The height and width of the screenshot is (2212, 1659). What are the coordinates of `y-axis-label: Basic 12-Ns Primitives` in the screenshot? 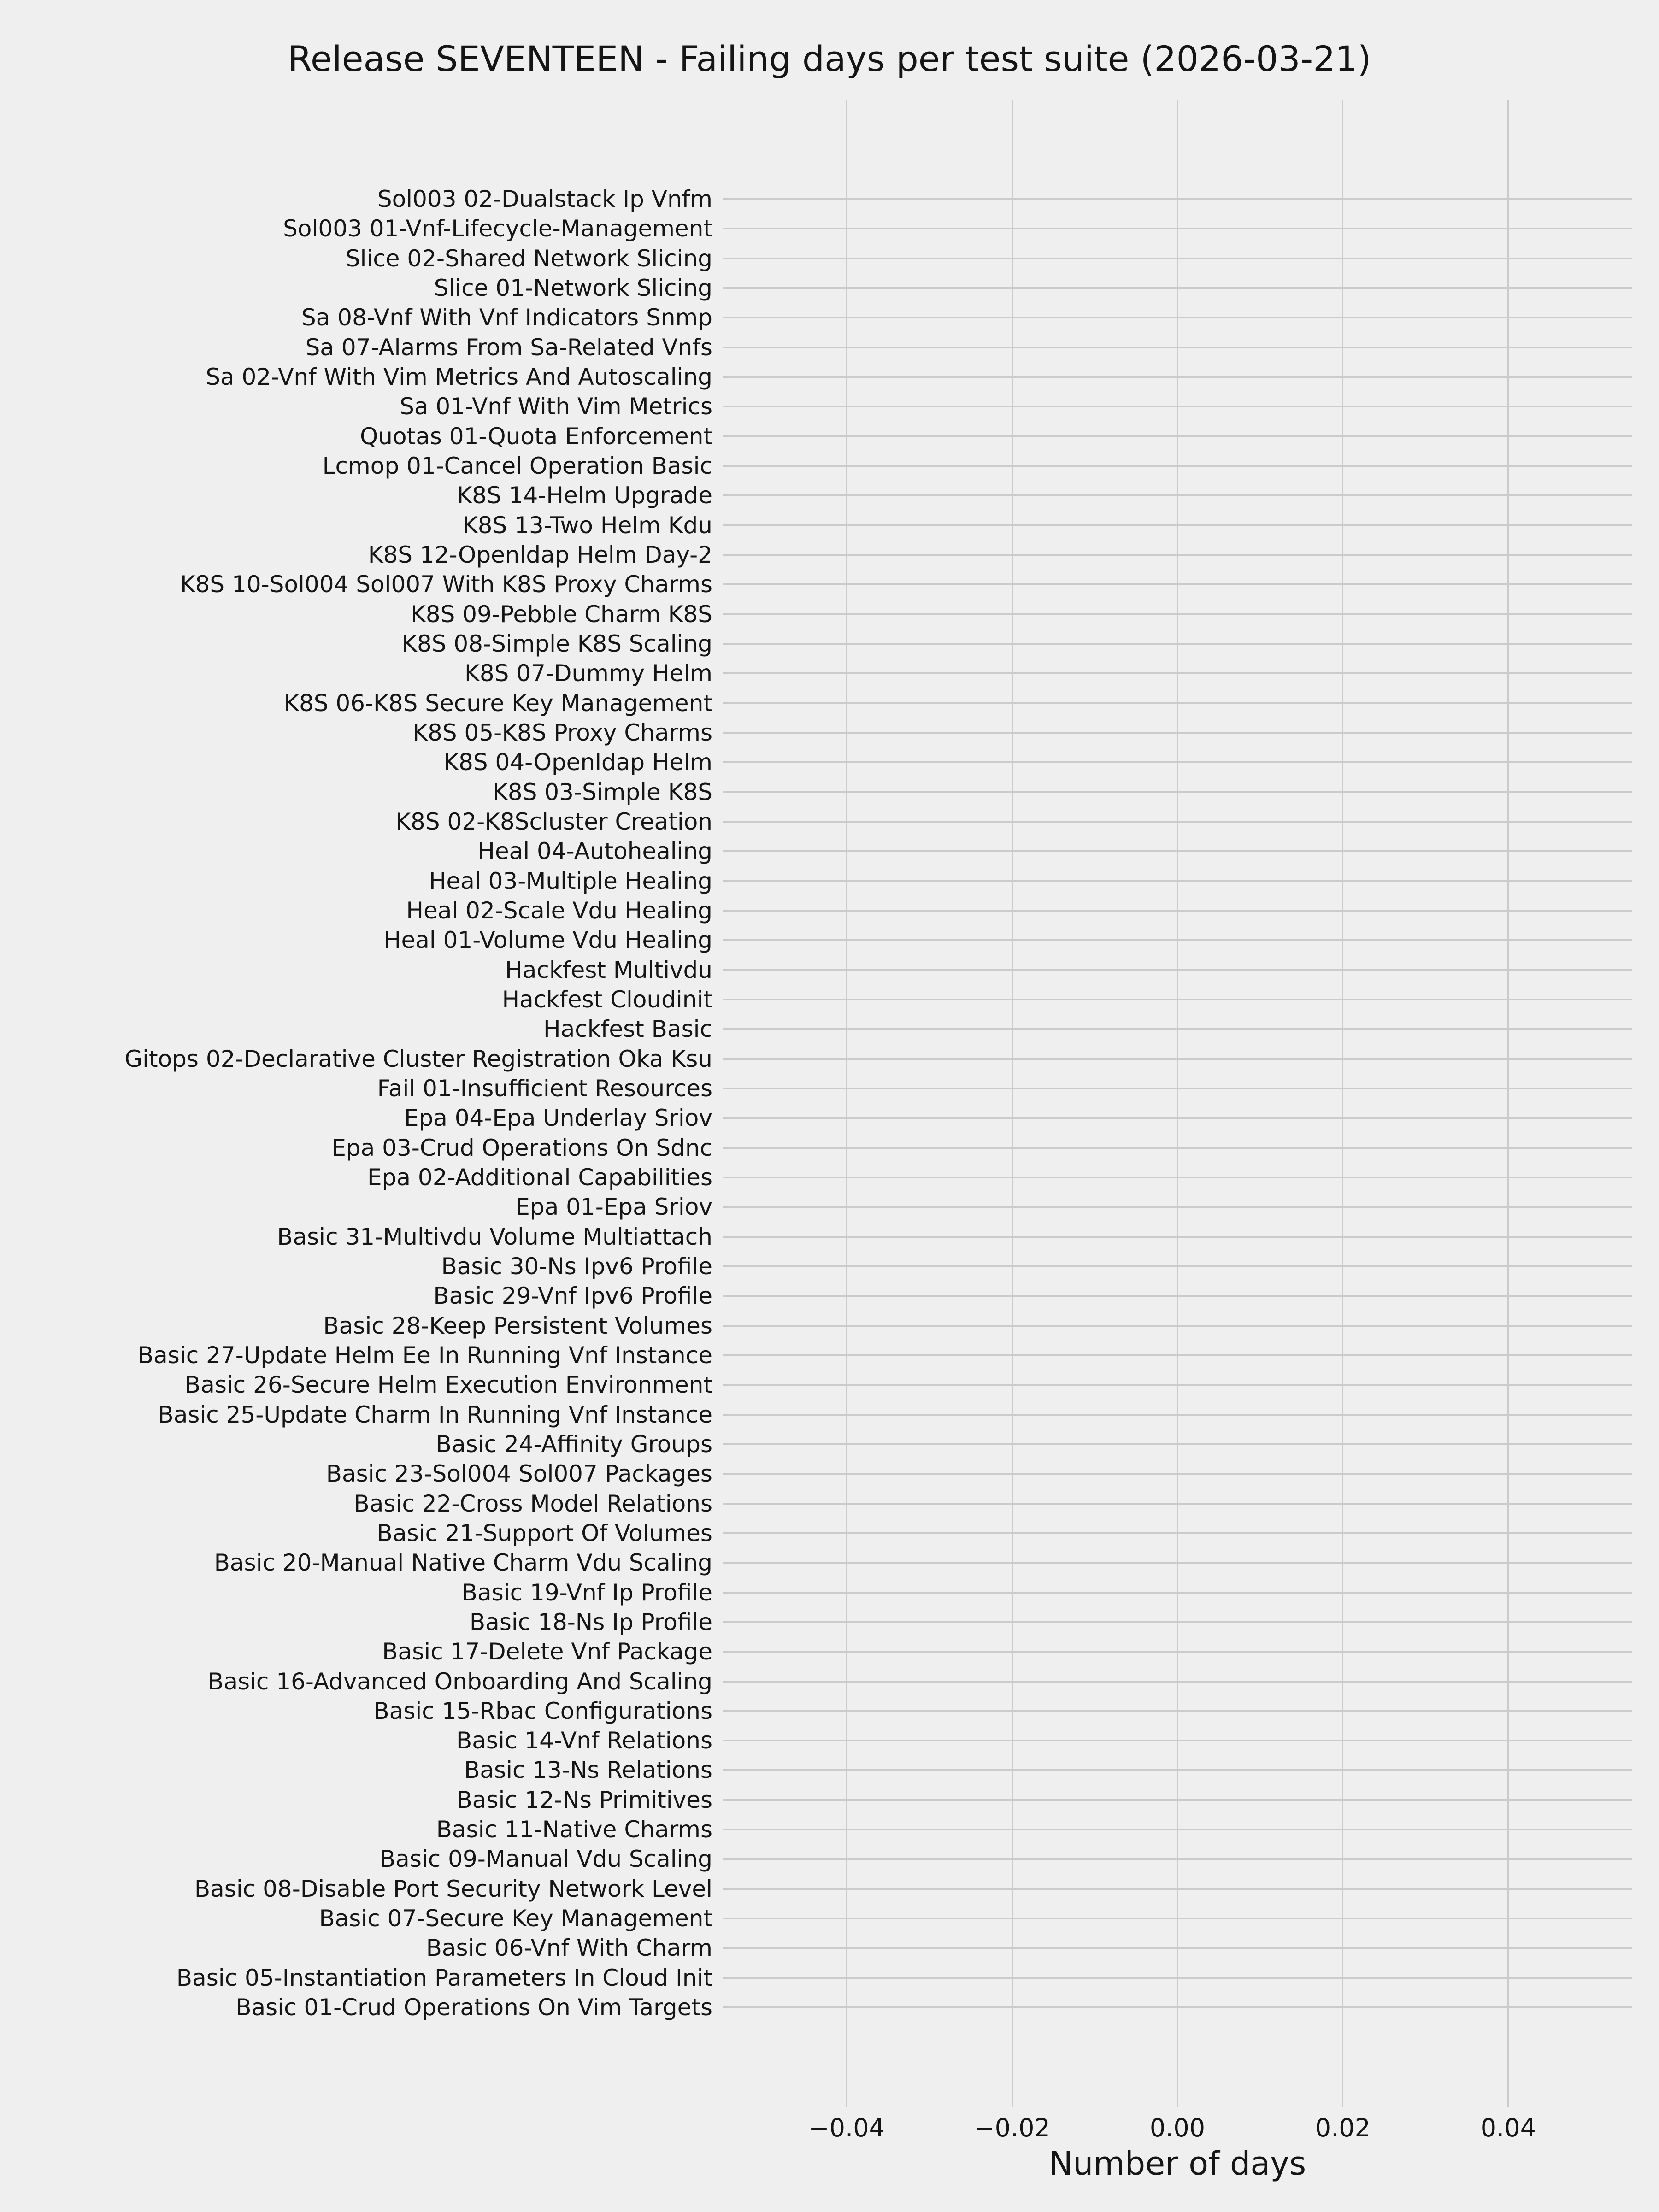 It's located at (584, 1799).